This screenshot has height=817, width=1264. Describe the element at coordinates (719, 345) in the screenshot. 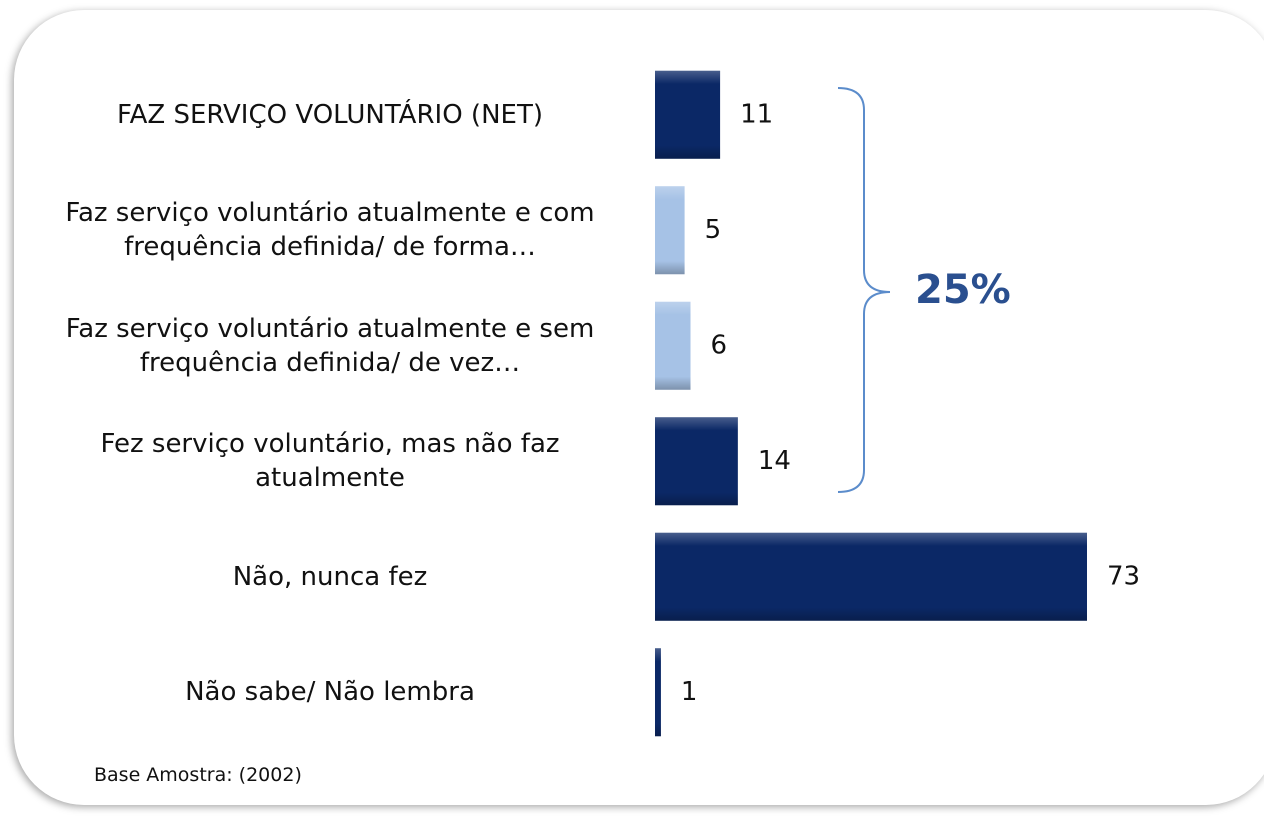

I see `value-label: 6` at that location.